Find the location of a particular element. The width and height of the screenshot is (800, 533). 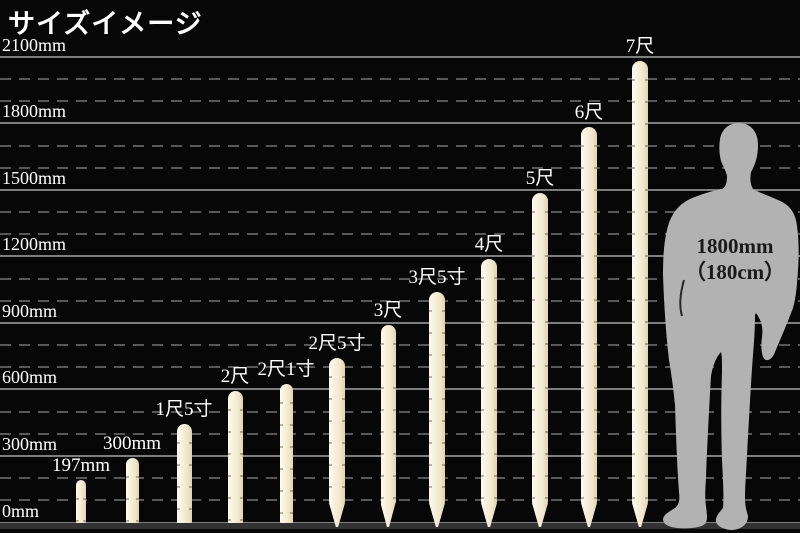

axis-tick-label: 300mm is located at coordinates (30, 443).